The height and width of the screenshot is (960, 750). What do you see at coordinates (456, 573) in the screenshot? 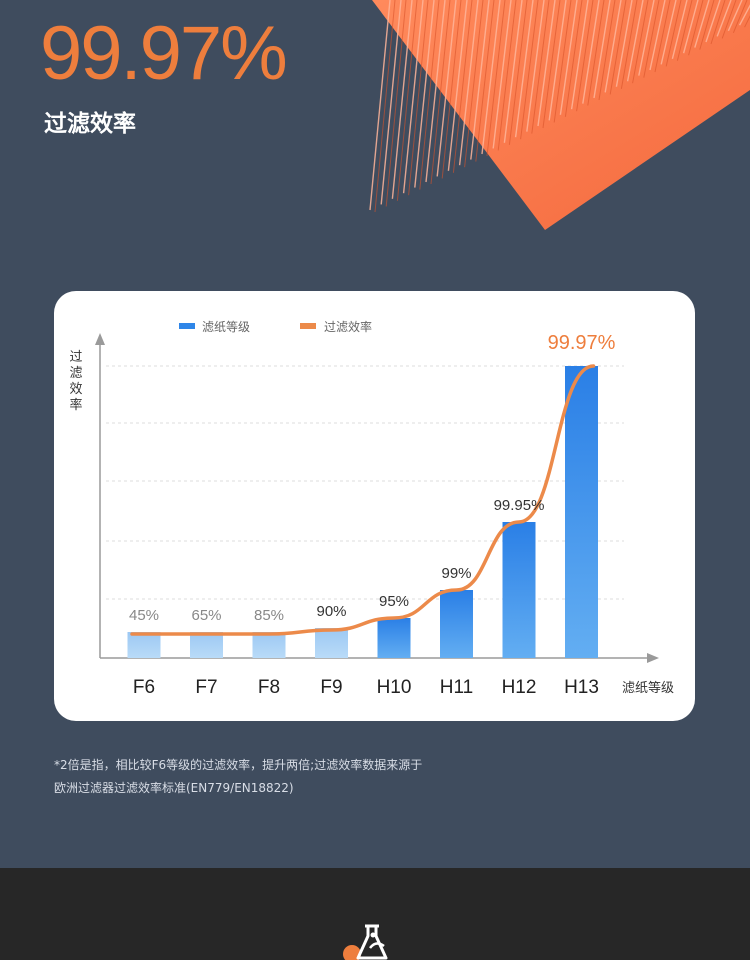
I see `value-label-h11: 99%` at bounding box center [456, 573].